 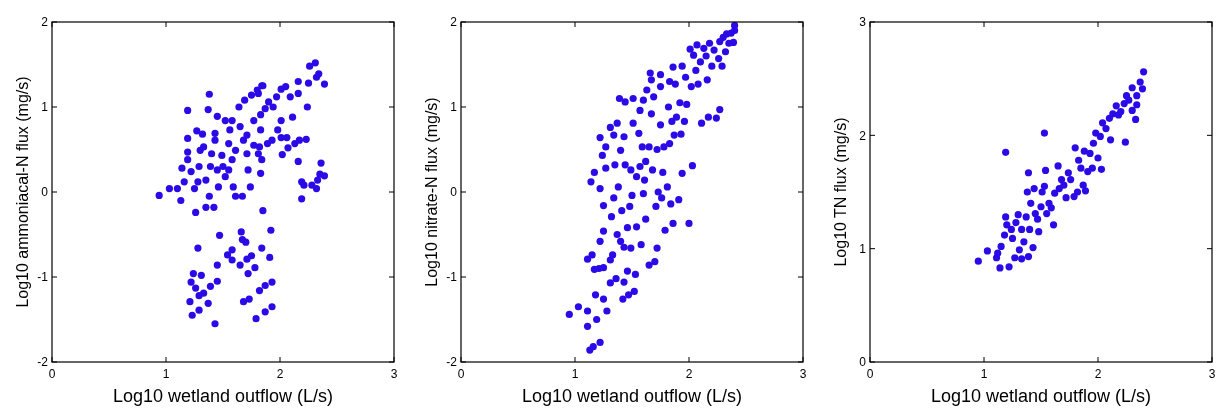 I want to click on y-axis-title: Log10 TN flux (mg/s), so click(x=840, y=192).